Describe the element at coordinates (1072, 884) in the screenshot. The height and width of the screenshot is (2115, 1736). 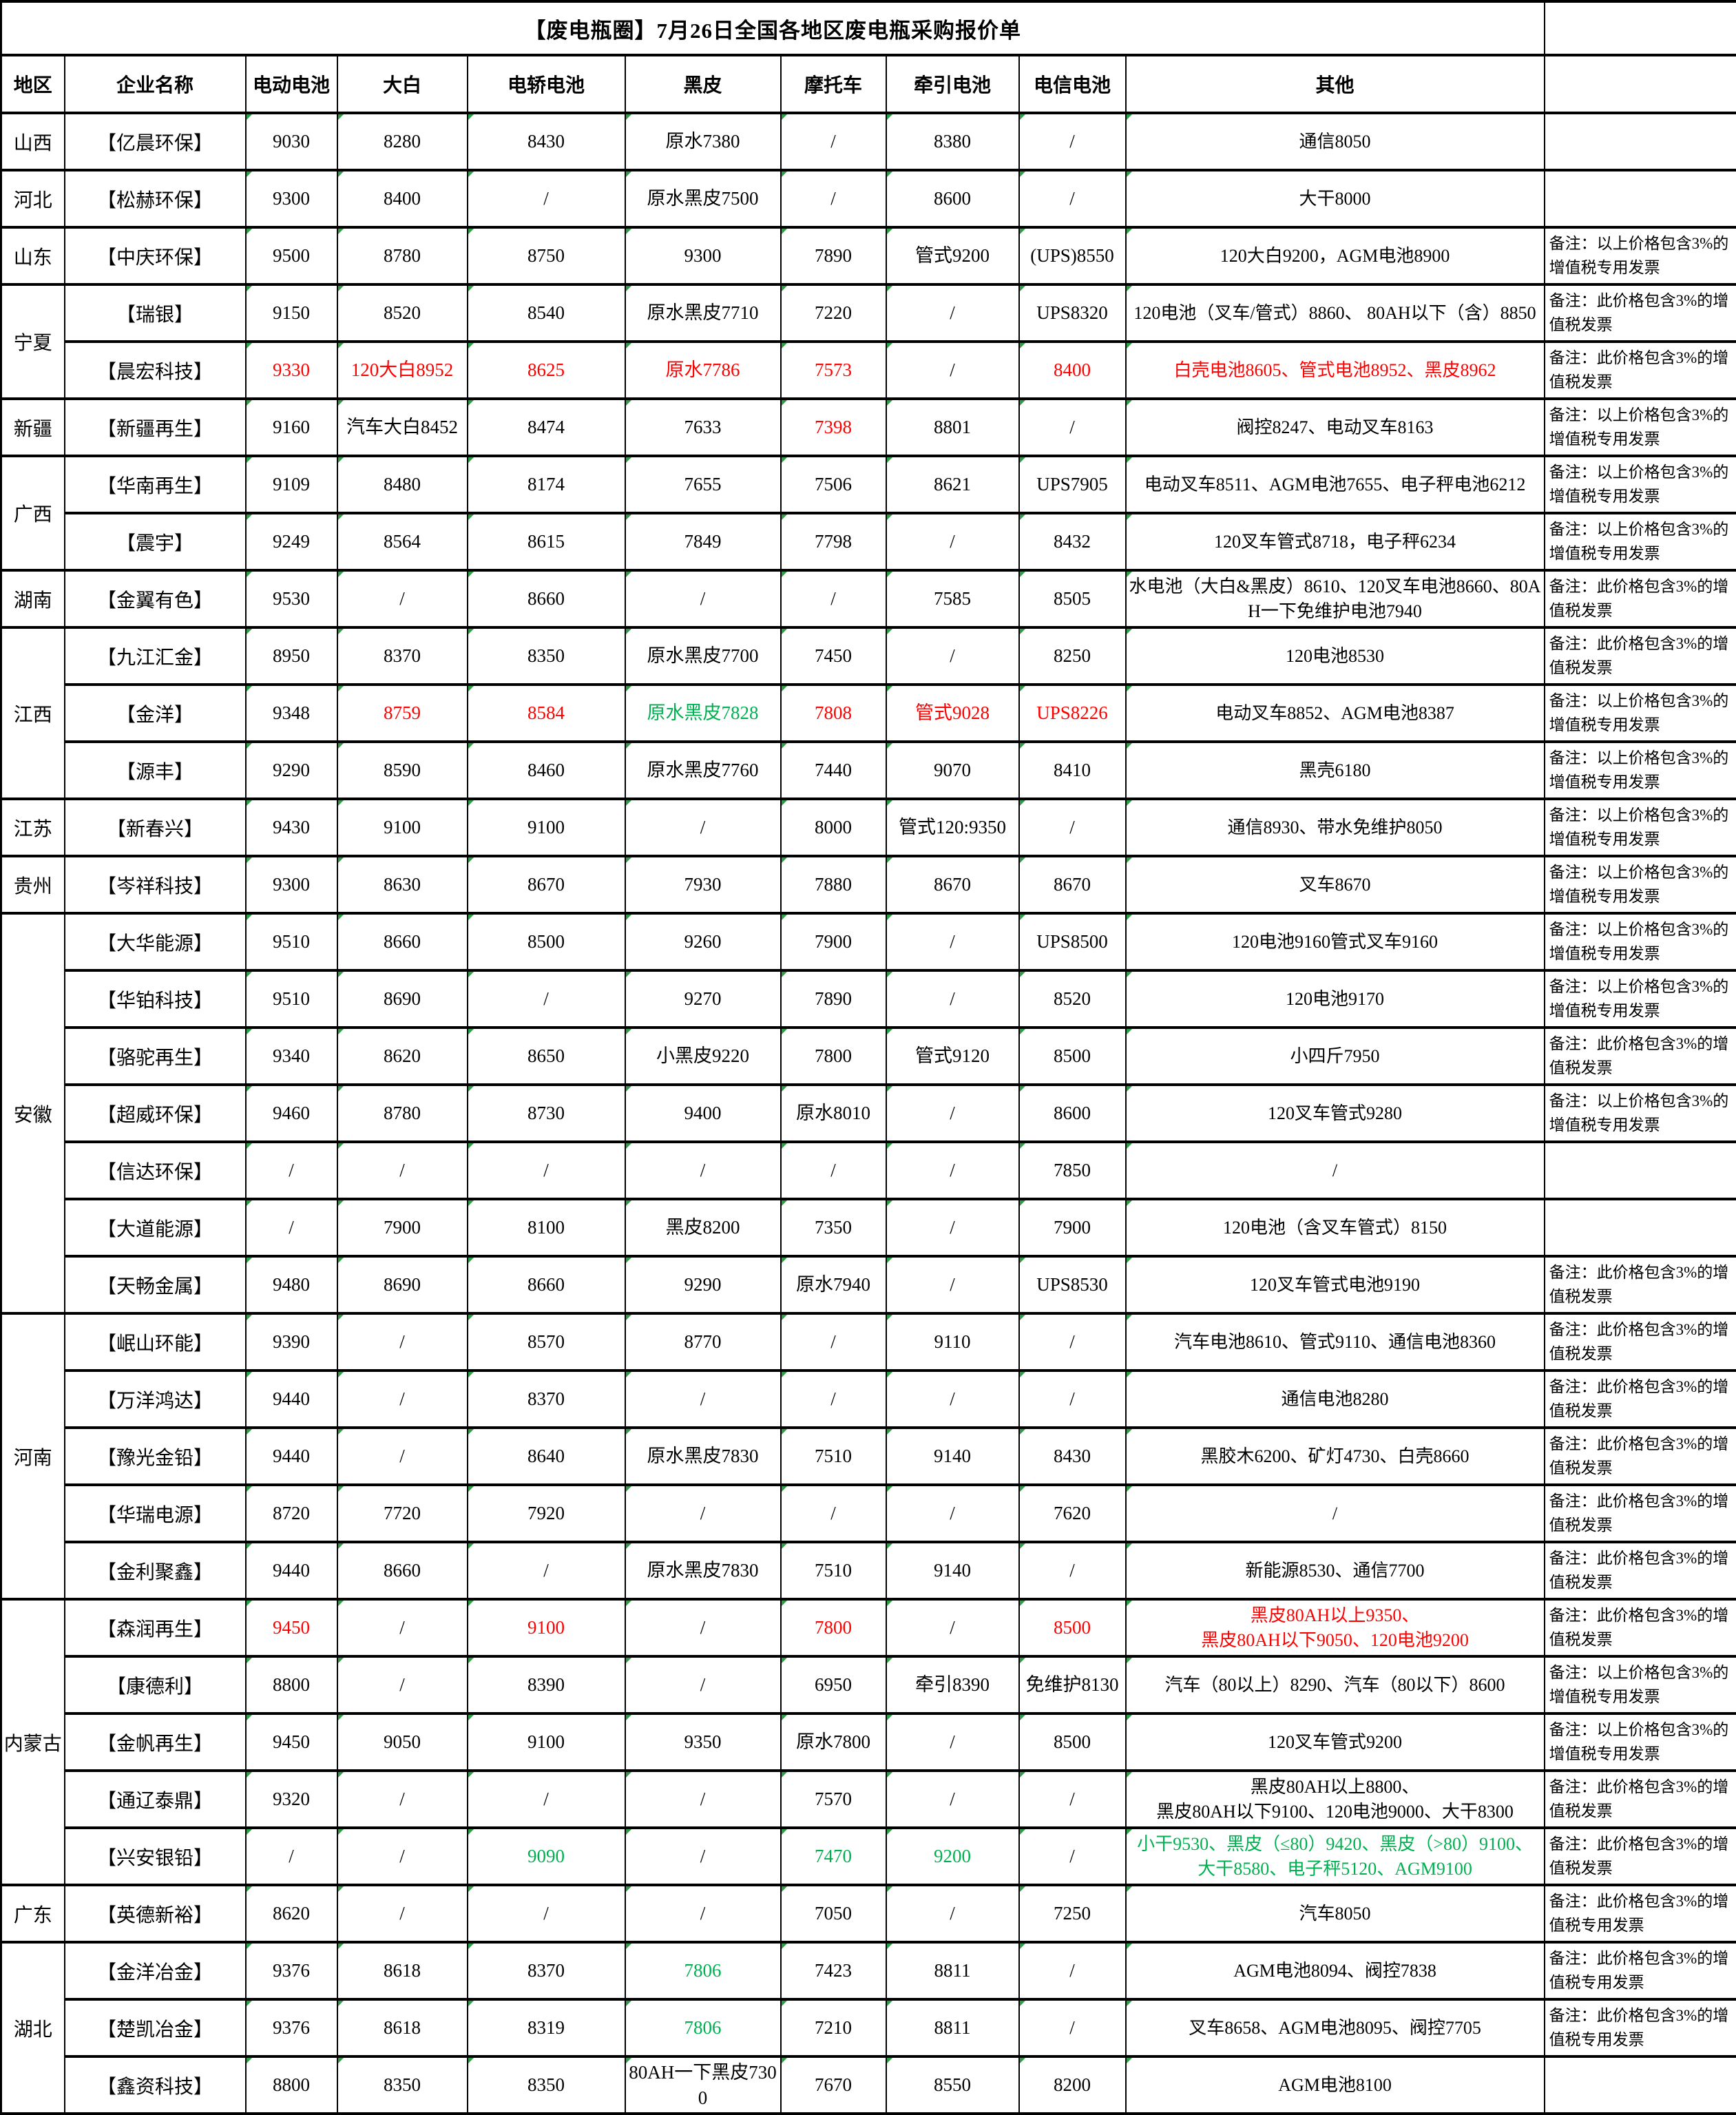
I see `value-cell-telecom-battery: 8670` at that location.